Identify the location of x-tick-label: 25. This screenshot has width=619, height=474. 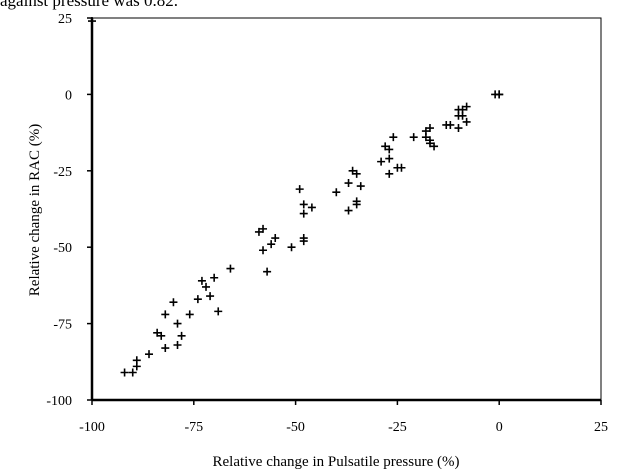
(601, 427).